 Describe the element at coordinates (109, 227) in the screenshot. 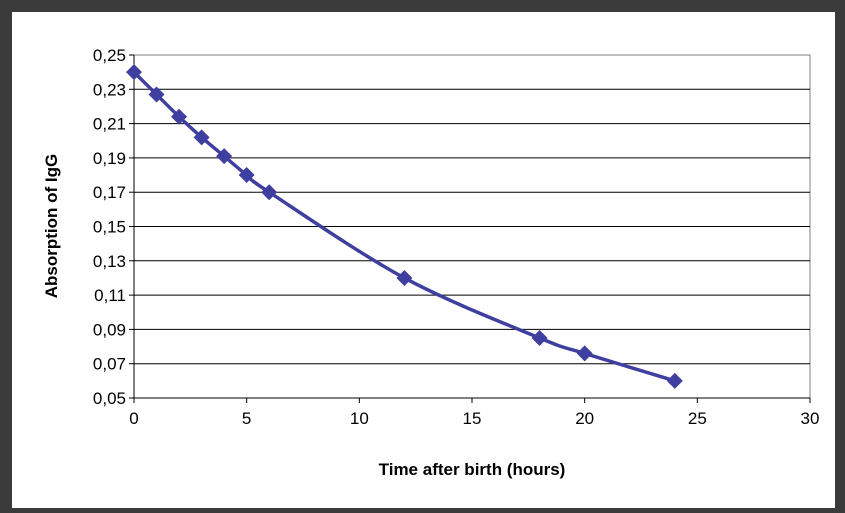

I see `y-tick-label: 0,15` at that location.